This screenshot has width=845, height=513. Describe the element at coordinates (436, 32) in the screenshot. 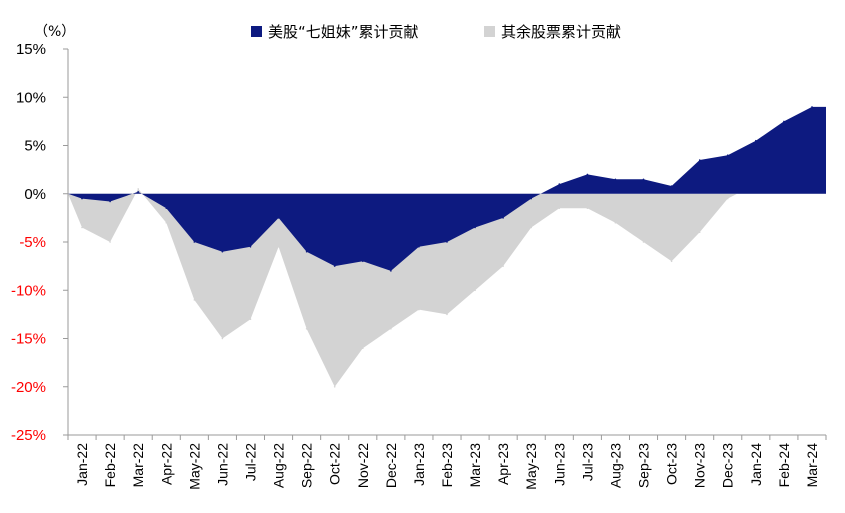

I see `legend: 美股“七姐妹”累计贡献 其余股票累计贡献` at that location.